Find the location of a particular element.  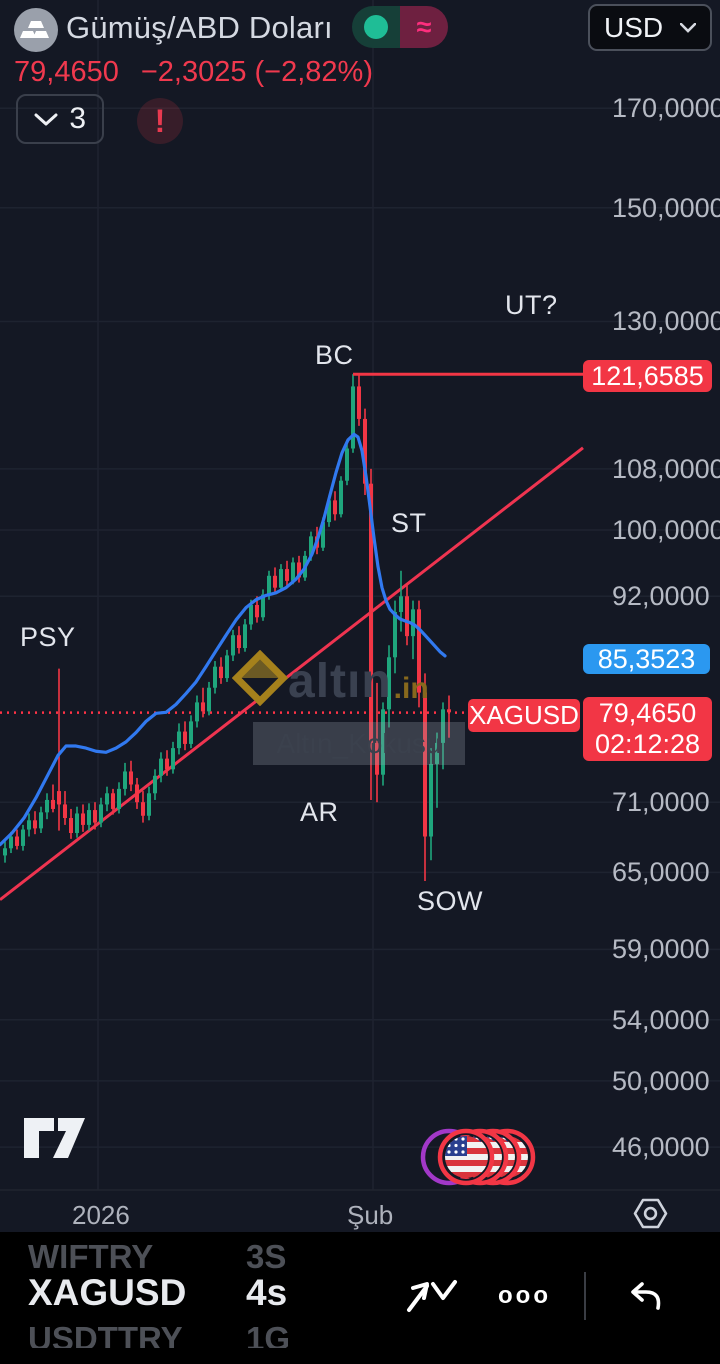

bar-countdown: 02:12:28 is located at coordinates (647, 744).